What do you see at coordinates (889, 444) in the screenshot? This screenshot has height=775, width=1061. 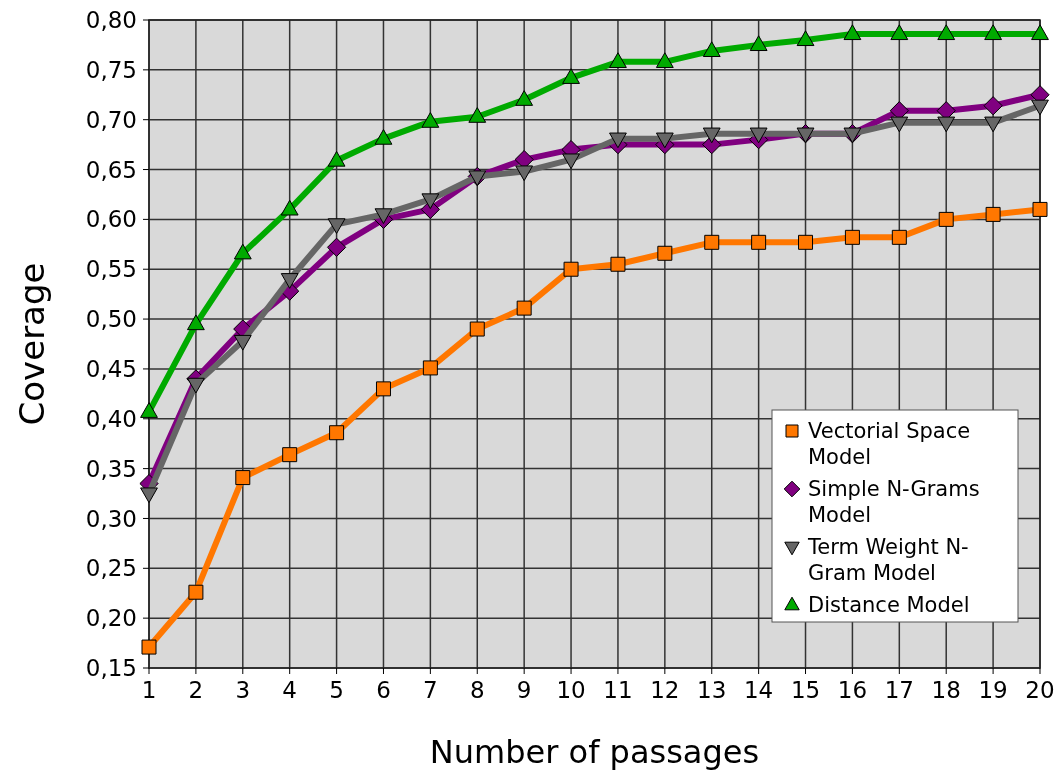 I see `legend-label: Vectorial Space Model` at bounding box center [889, 444].